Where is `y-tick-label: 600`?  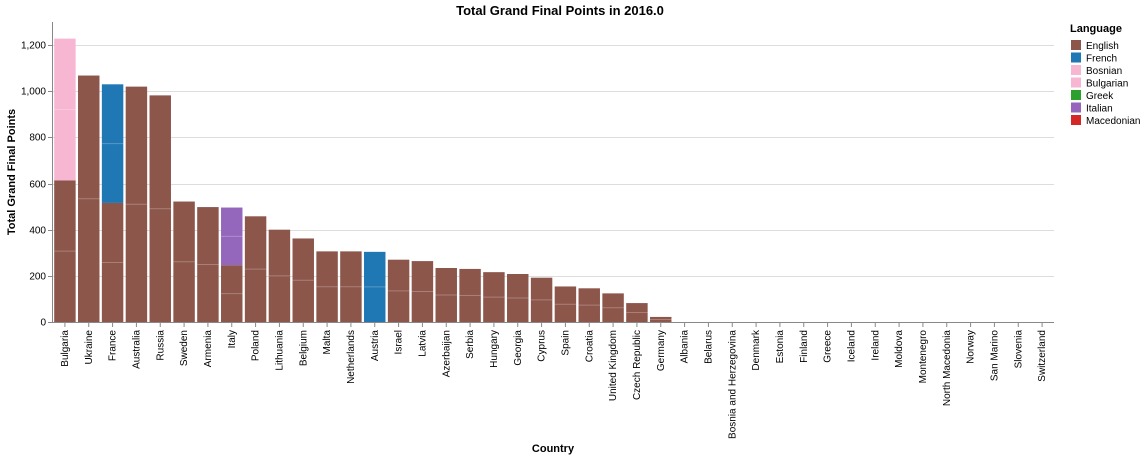 y-tick-label: 600 is located at coordinates (37, 185).